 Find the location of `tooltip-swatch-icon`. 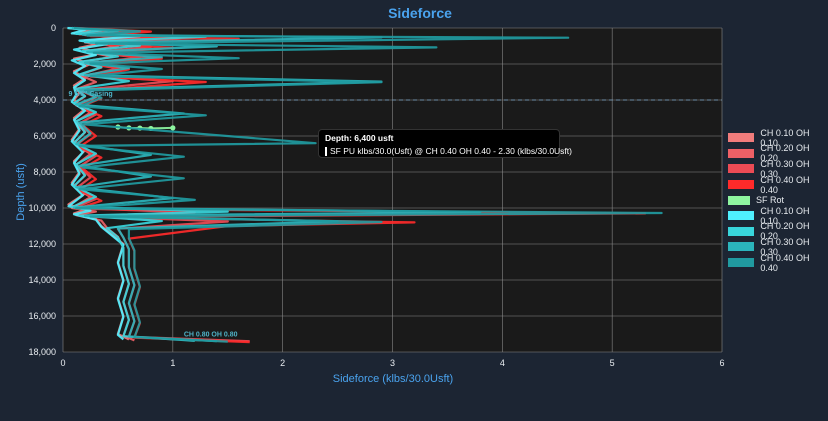

tooltip-swatch-icon is located at coordinates (326, 151).